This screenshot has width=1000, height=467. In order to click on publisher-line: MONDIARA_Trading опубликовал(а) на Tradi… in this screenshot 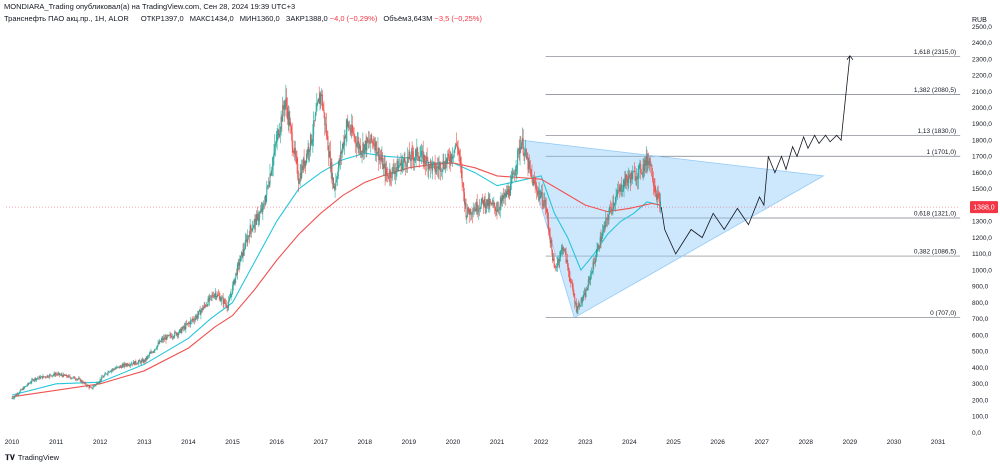, I will do `click(150, 6)`.